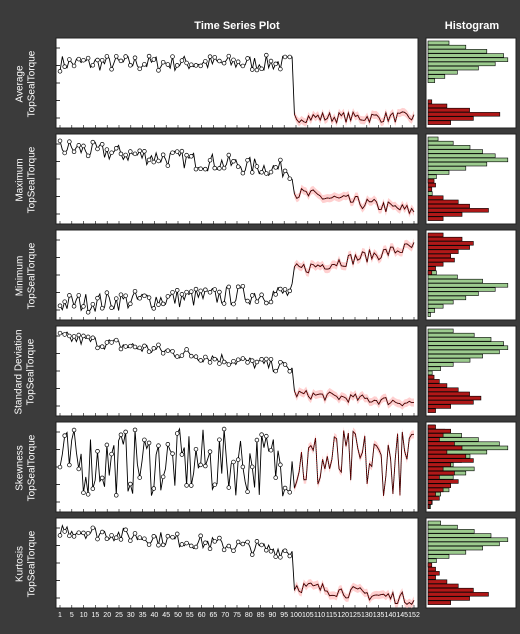 This screenshot has width=520, height=634. Describe the element at coordinates (261, 615) in the screenshot. I see `x-tick-label: 85` at that location.